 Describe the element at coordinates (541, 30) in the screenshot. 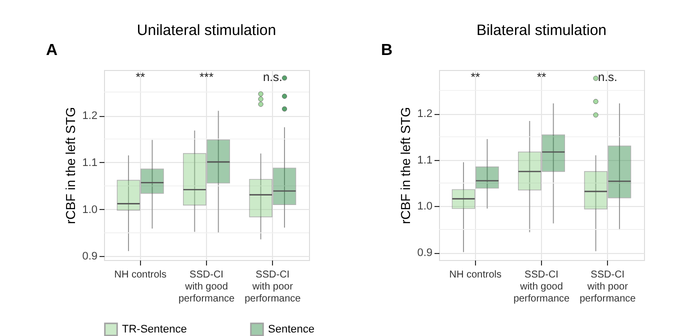

I see `chart-title: Bilateral stimulation` at that location.